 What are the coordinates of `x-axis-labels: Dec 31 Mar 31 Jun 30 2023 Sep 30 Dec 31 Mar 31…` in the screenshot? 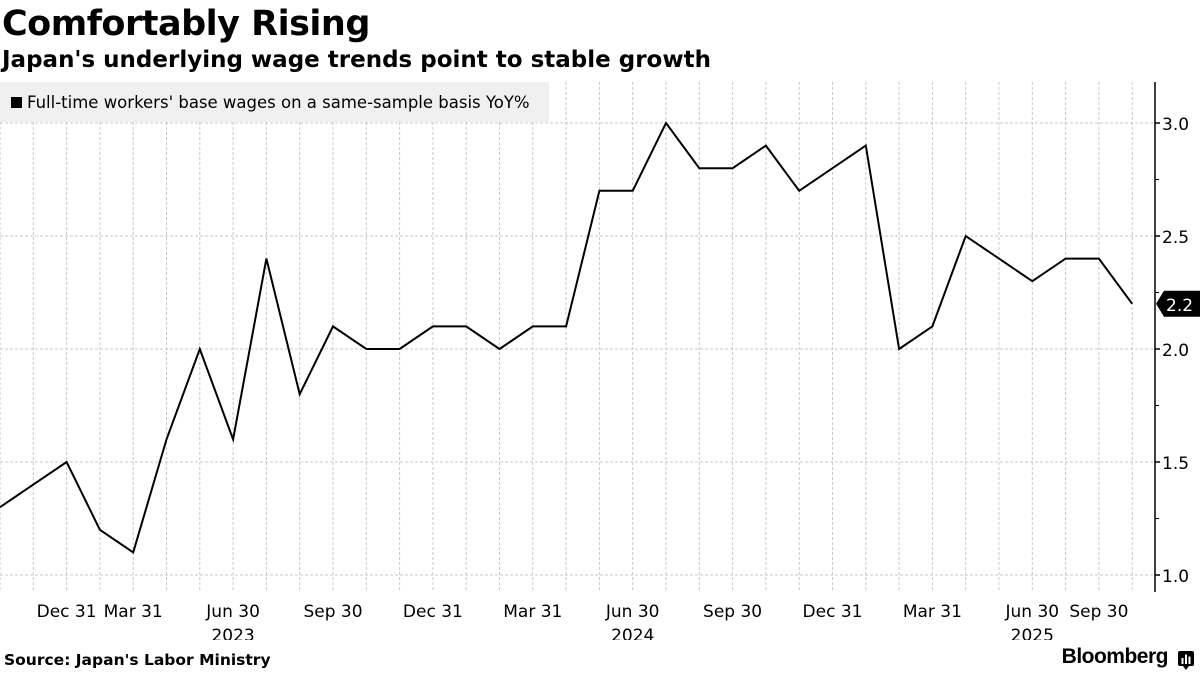 It's located at (583, 621).